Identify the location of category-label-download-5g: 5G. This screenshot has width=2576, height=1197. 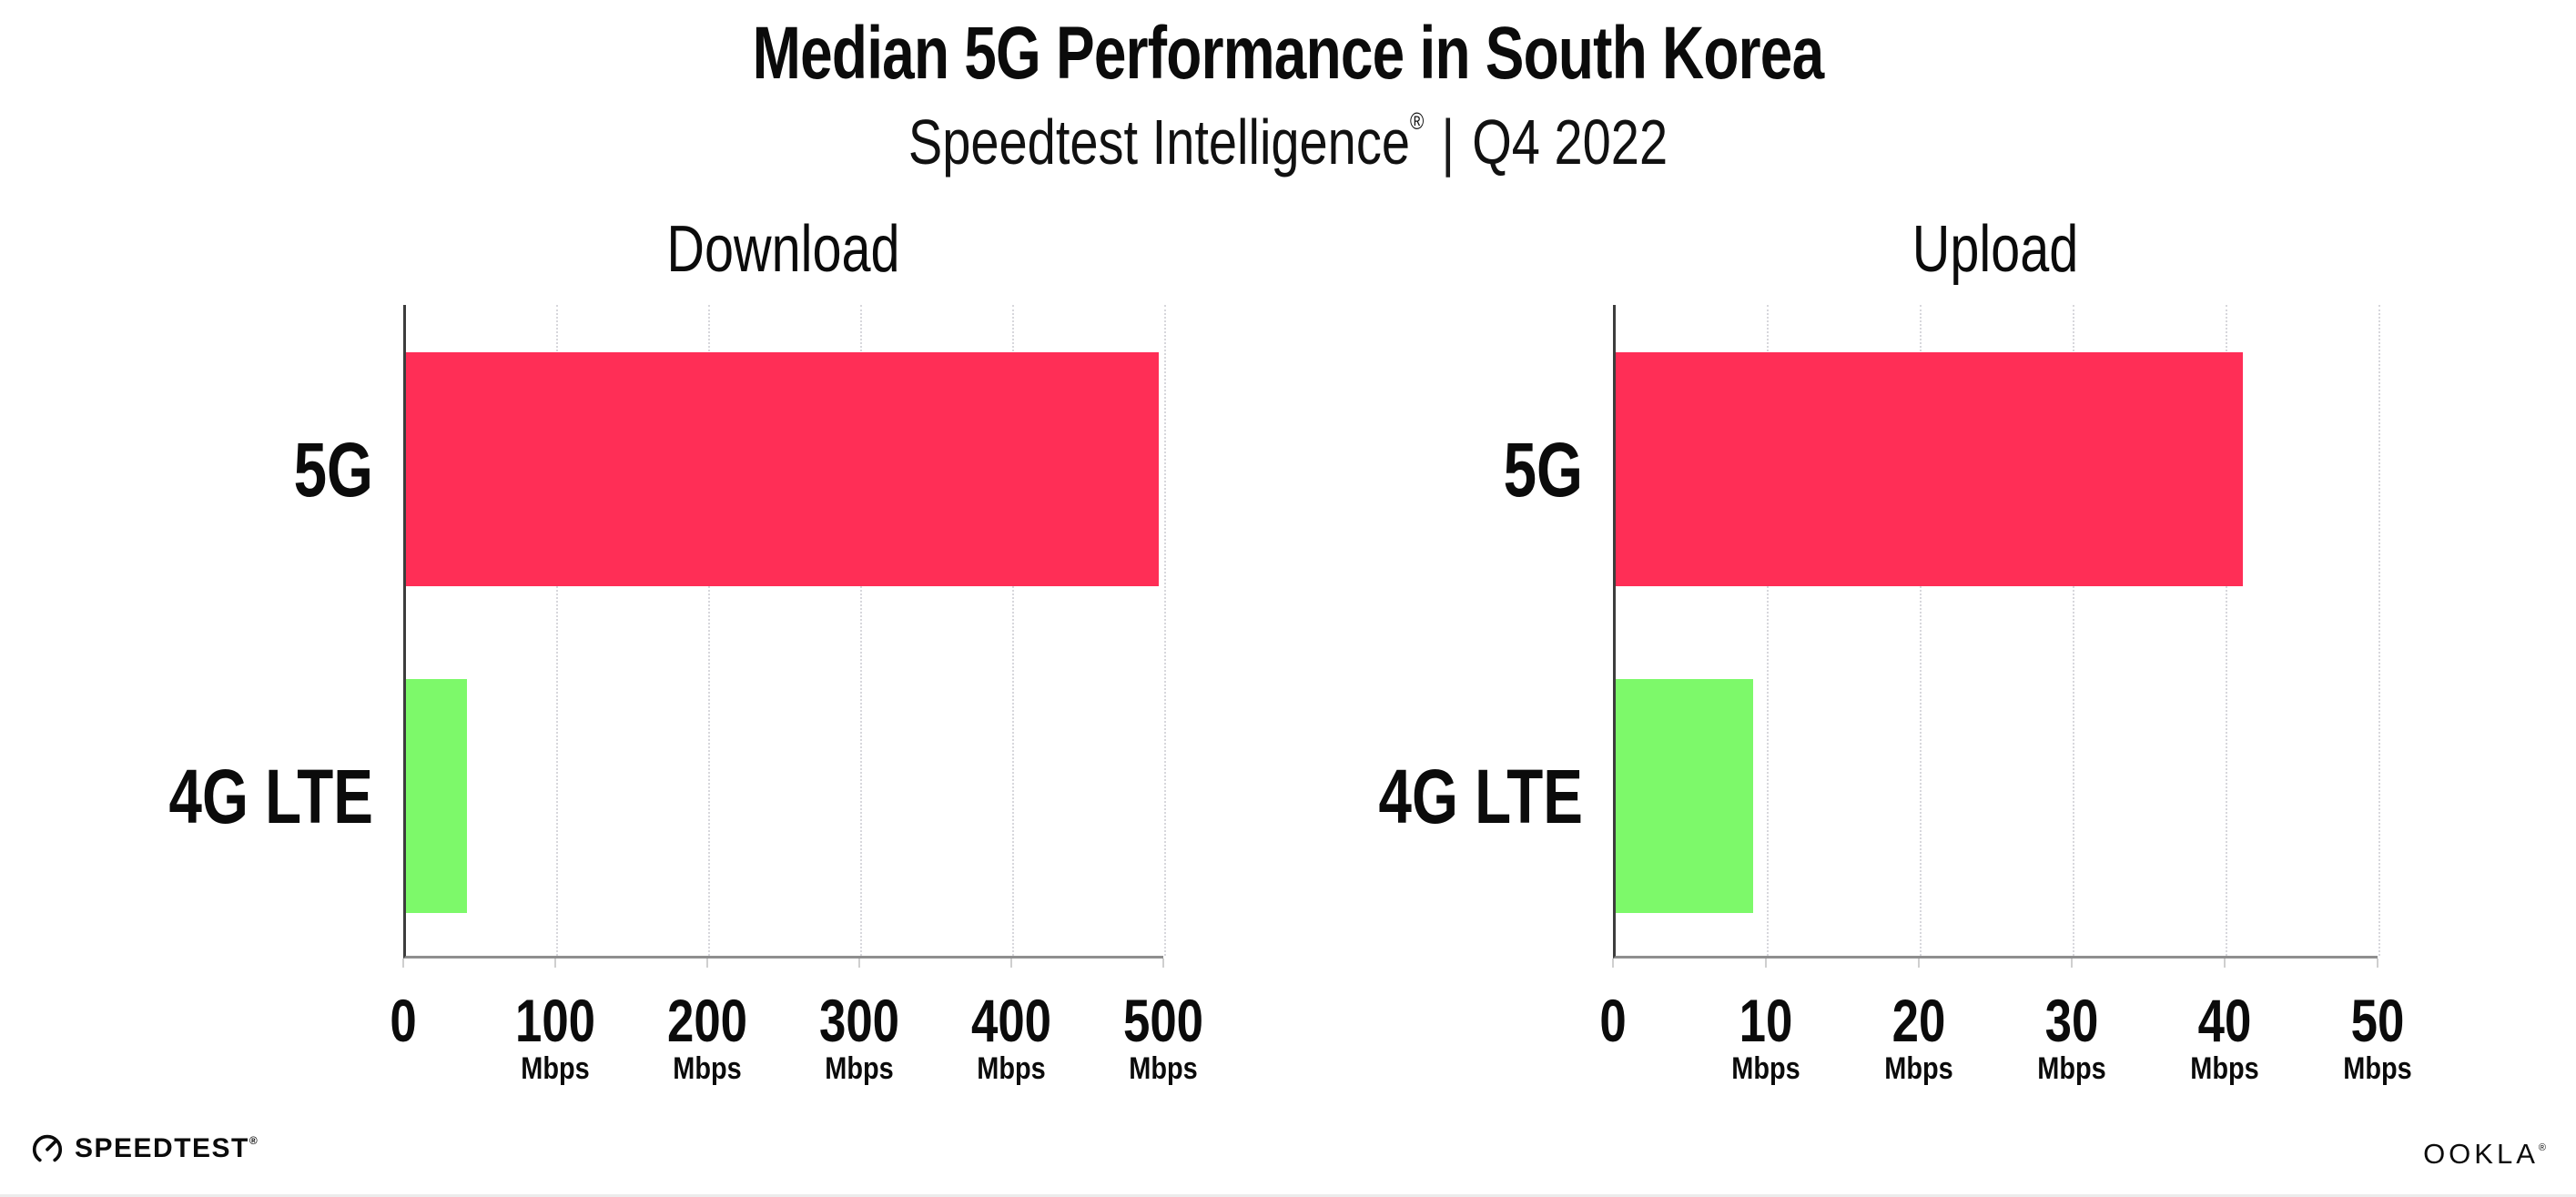
(333, 469).